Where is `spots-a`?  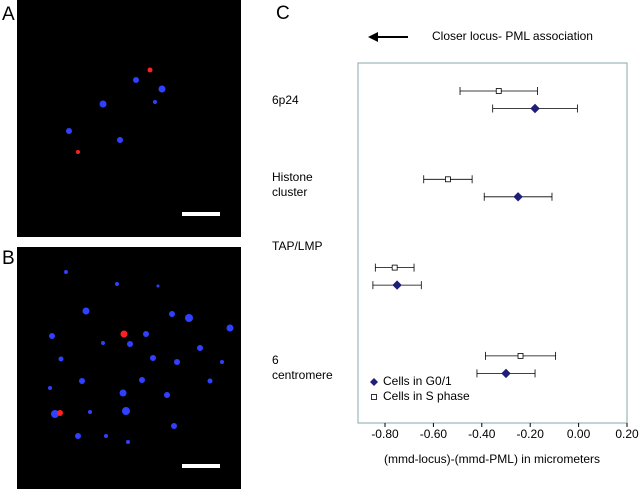 spots-a is located at coordinates (116, 110).